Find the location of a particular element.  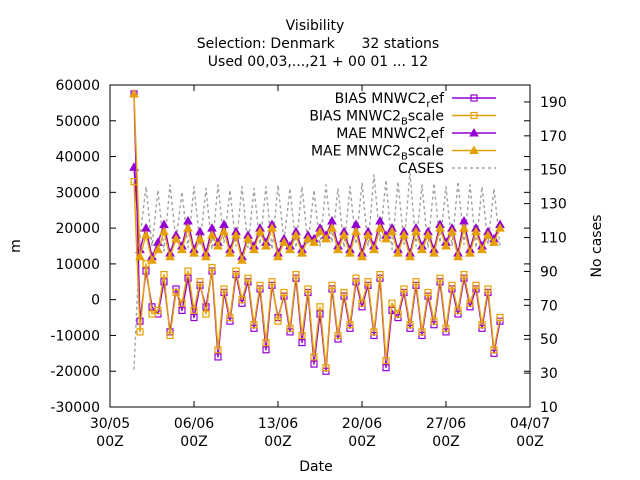

y-tick-label: 40000 is located at coordinates (77, 158).